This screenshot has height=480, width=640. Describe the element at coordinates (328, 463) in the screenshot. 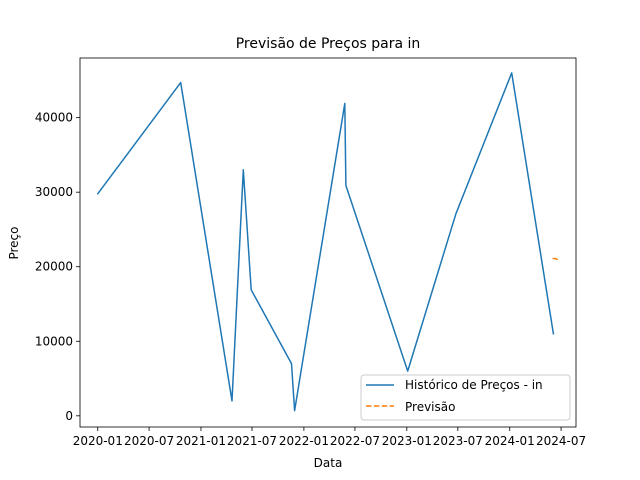

I see `x-axis-title: Data` at that location.